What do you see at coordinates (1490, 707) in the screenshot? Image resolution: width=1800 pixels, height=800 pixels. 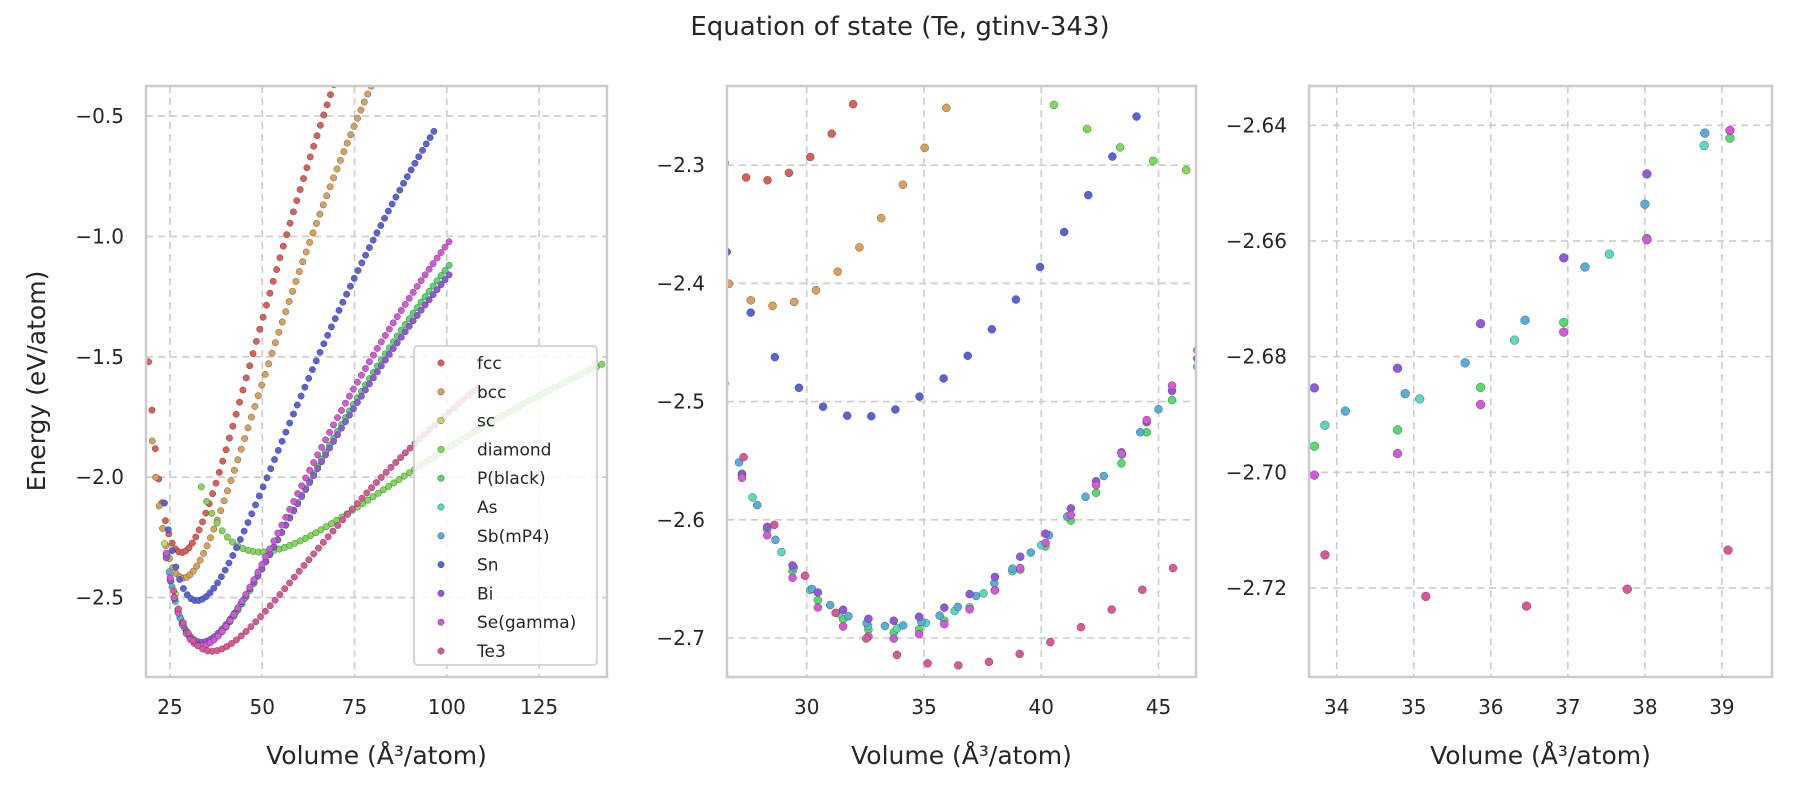 I see `x-tick-label: 36` at bounding box center [1490, 707].